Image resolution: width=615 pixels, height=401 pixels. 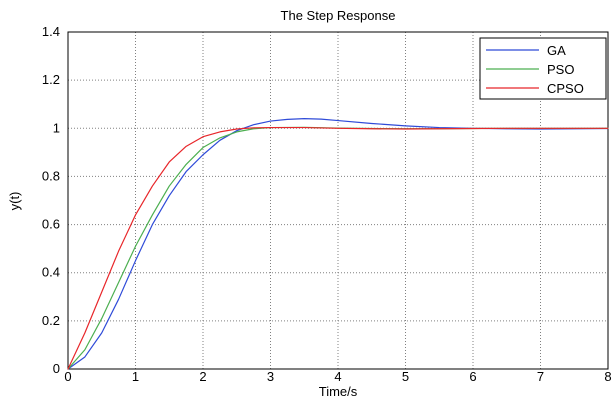 What do you see at coordinates (337, 376) in the screenshot?
I see `x-tick-label: 4` at bounding box center [337, 376].